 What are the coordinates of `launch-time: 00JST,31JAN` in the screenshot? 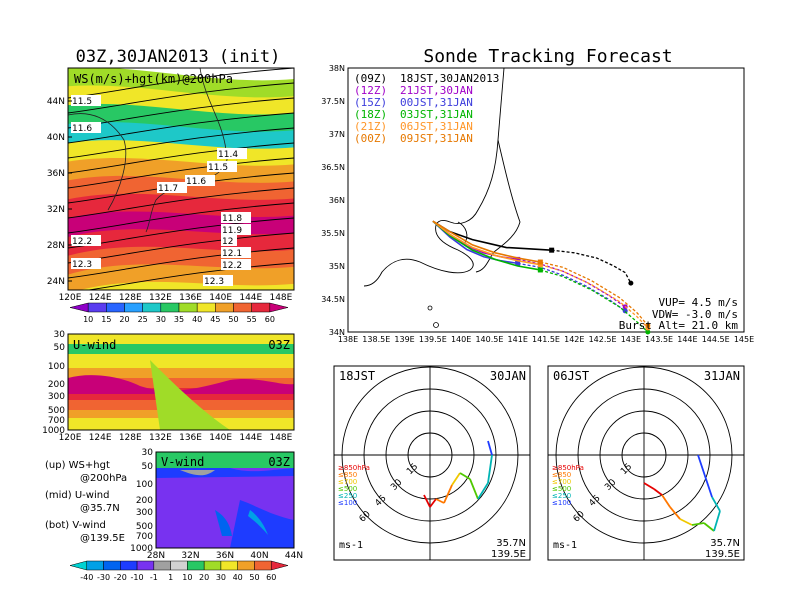 It's located at (436, 102).